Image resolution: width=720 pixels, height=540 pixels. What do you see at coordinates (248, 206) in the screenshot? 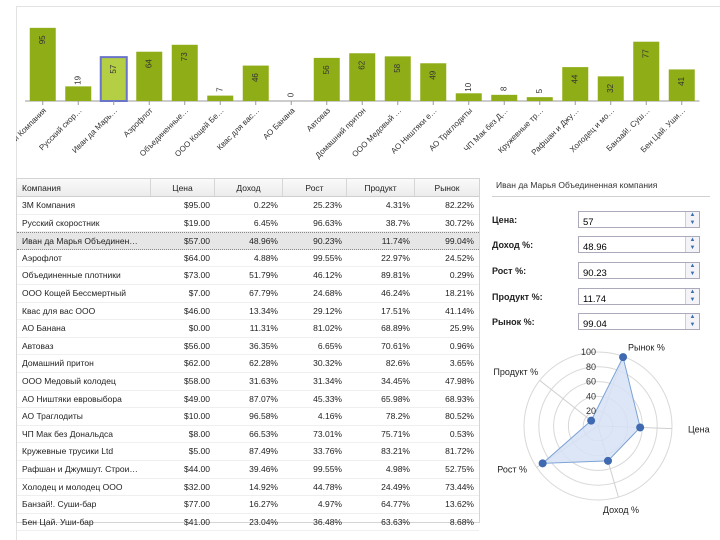
I see `table-row: 3M Компания $95.00 0.22% 25.23% 4.31% 82.22%` at bounding box center [248, 206].